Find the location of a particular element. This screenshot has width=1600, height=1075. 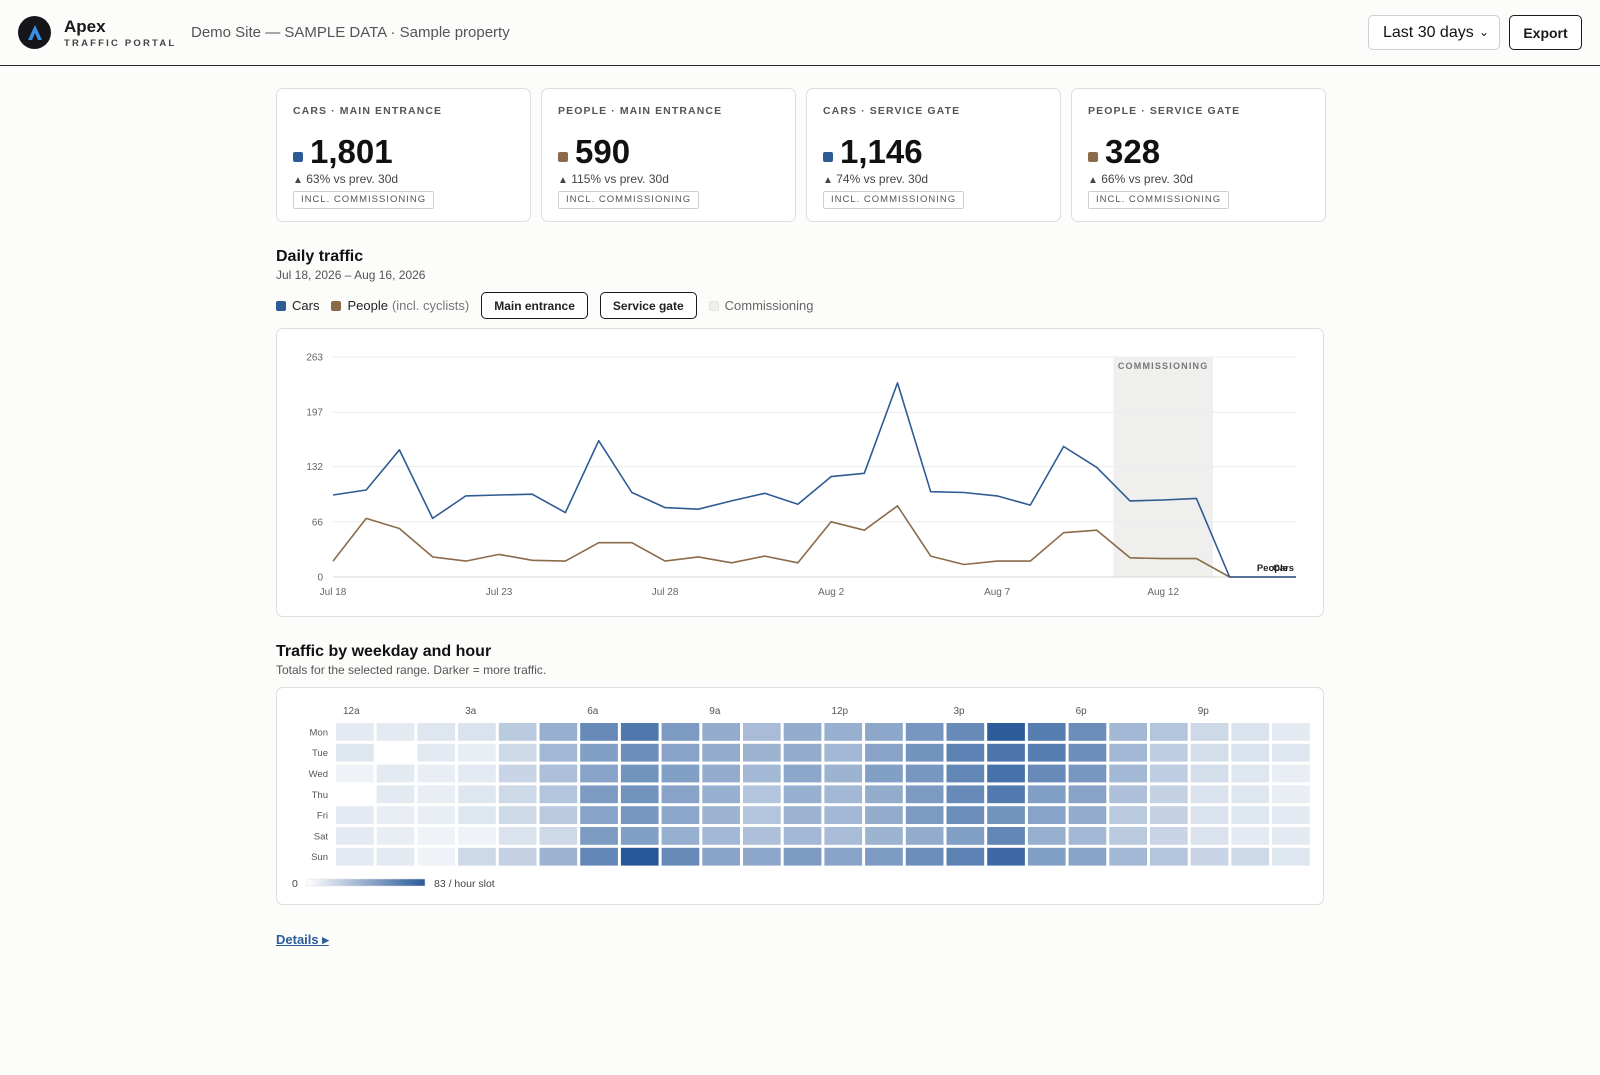

kpi-series-swatch is located at coordinates (298, 157).